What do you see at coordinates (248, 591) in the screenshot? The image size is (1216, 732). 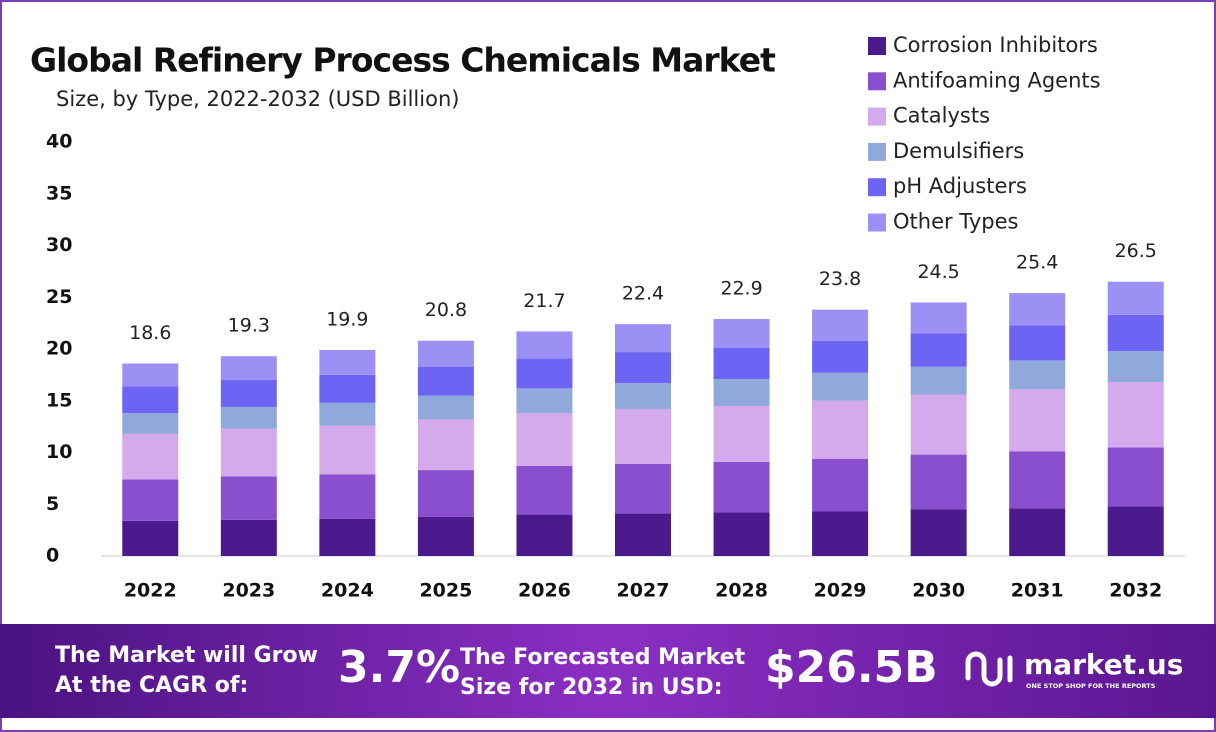 I see `x-tick-label: 2023` at bounding box center [248, 591].